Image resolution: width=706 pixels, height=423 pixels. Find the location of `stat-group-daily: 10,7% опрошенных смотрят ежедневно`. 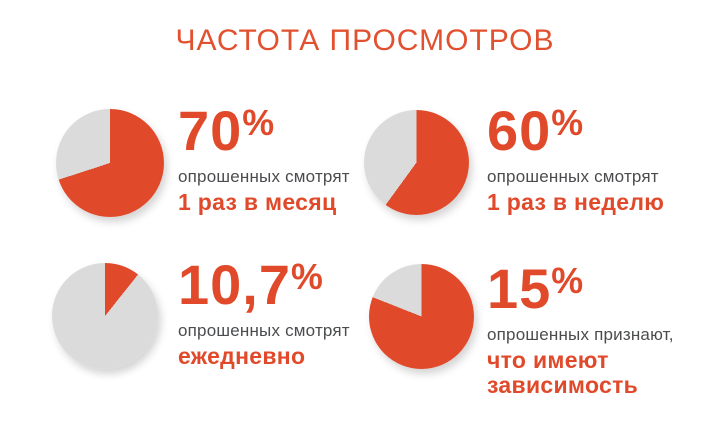

stat-group-daily: 10,7% опрошенных смотрят ежедневно is located at coordinates (201, 313).